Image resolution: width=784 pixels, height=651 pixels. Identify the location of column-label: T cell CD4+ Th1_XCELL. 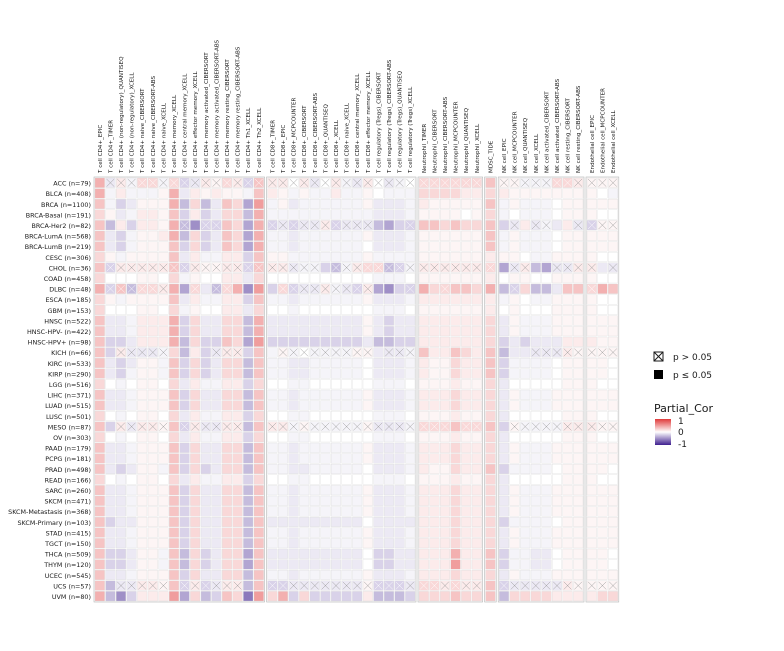
(249, 140).